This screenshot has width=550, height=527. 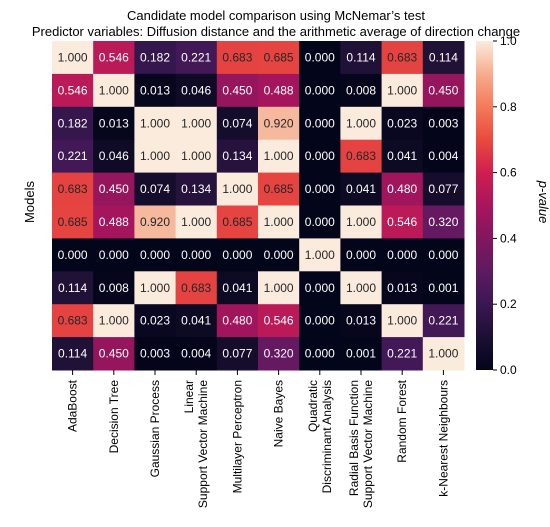 I want to click on cell-value-label: 0.920, so click(x=155, y=222).